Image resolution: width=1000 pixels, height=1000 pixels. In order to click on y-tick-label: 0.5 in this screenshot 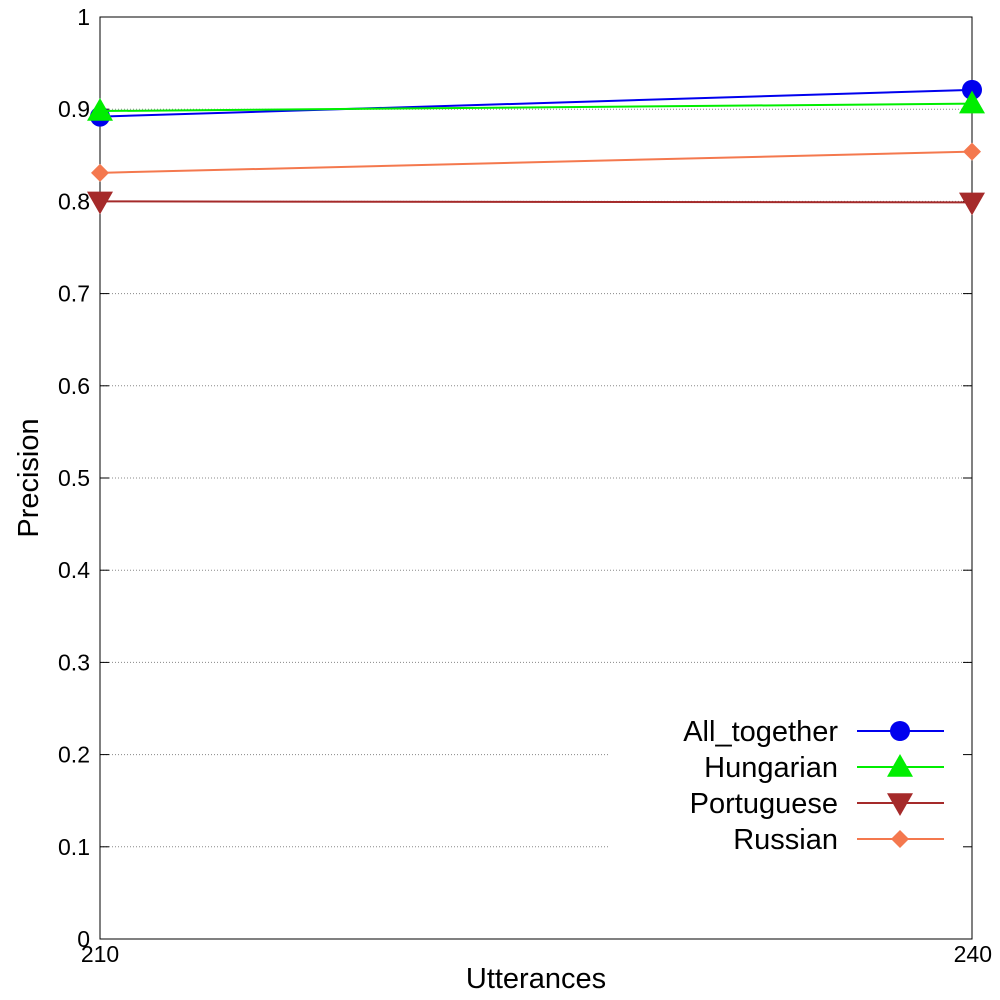, I will do `click(74, 478)`.